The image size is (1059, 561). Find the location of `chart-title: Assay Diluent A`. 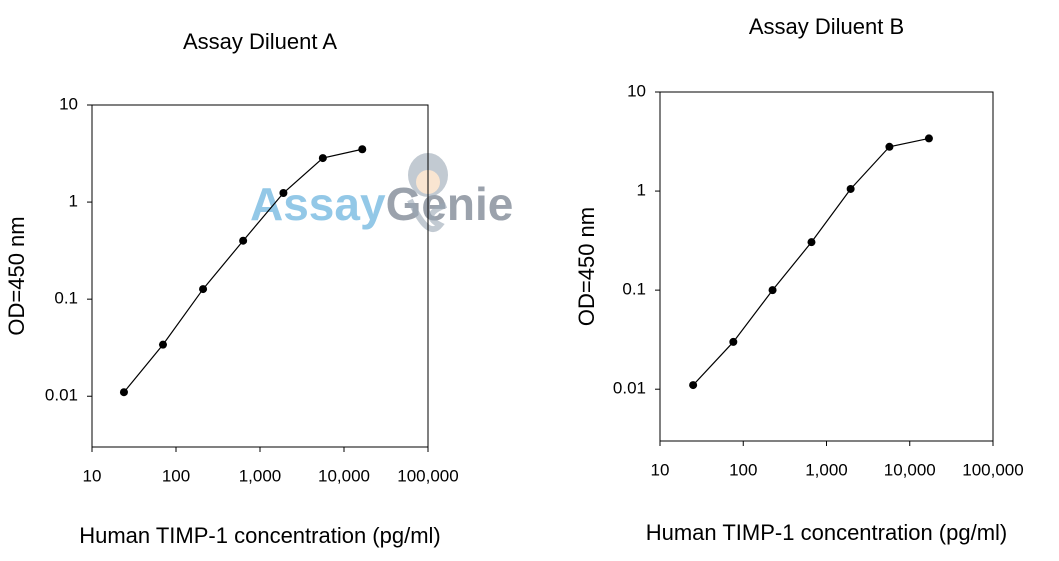

chart-title: Assay Diluent A is located at coordinates (260, 41).